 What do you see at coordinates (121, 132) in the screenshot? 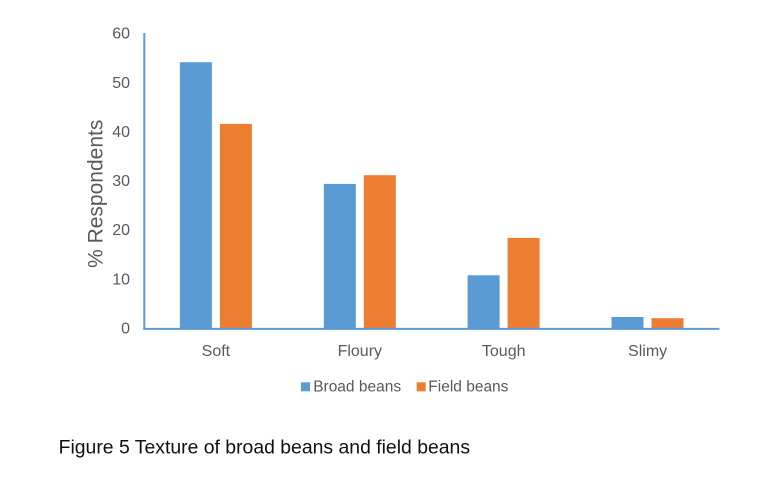
I see `svg-text: 40` at bounding box center [121, 132].